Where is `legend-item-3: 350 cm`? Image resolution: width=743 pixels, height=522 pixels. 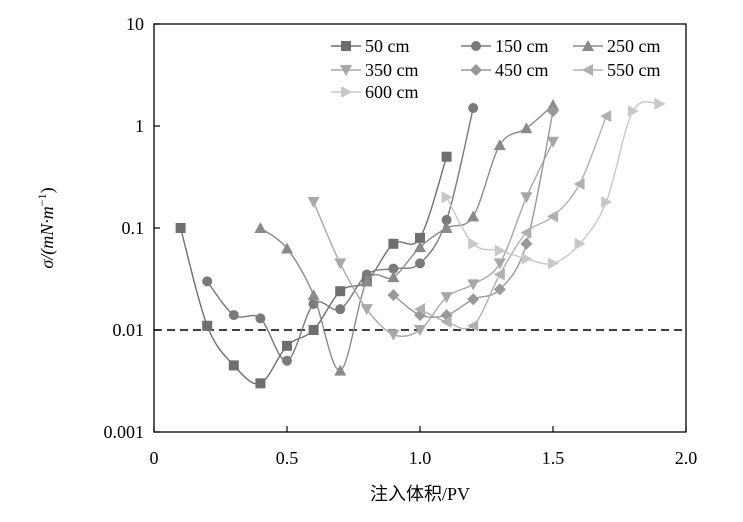 legend-item-3: 350 cm is located at coordinates (375, 70).